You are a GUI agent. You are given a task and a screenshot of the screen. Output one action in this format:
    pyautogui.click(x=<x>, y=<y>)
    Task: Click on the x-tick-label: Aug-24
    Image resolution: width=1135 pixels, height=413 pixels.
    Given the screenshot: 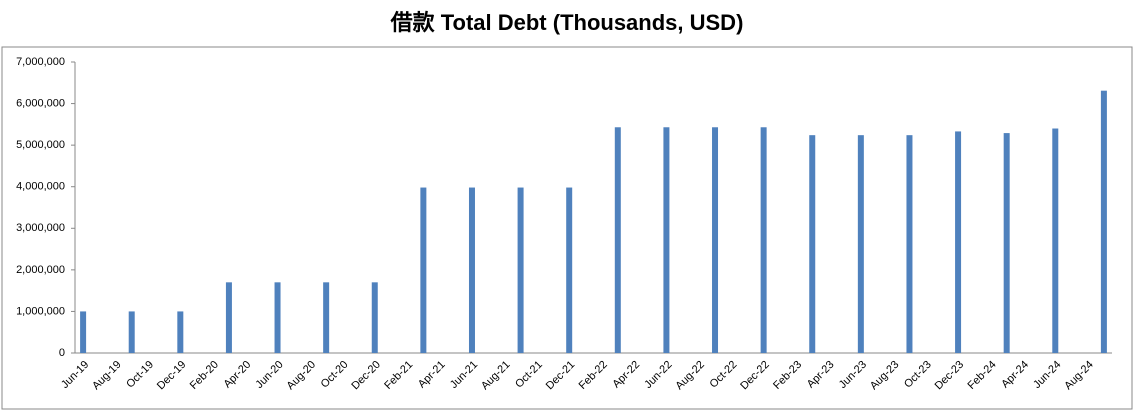 What is the action you would take?
    pyautogui.click(x=1079, y=376)
    